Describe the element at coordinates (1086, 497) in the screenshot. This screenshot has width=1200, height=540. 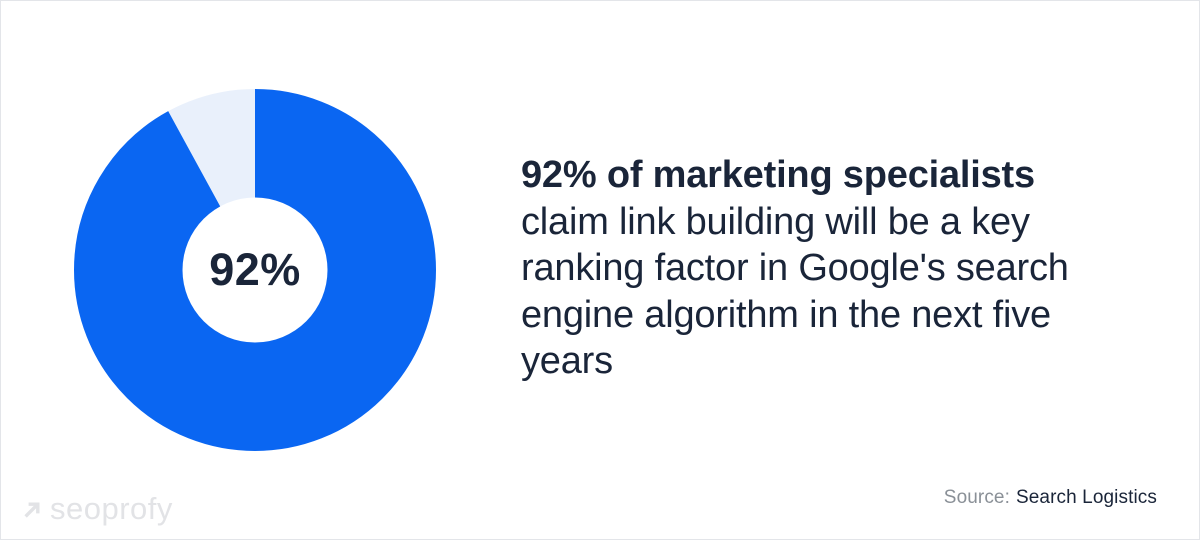
I see `source-value: Search Logistics` at that location.